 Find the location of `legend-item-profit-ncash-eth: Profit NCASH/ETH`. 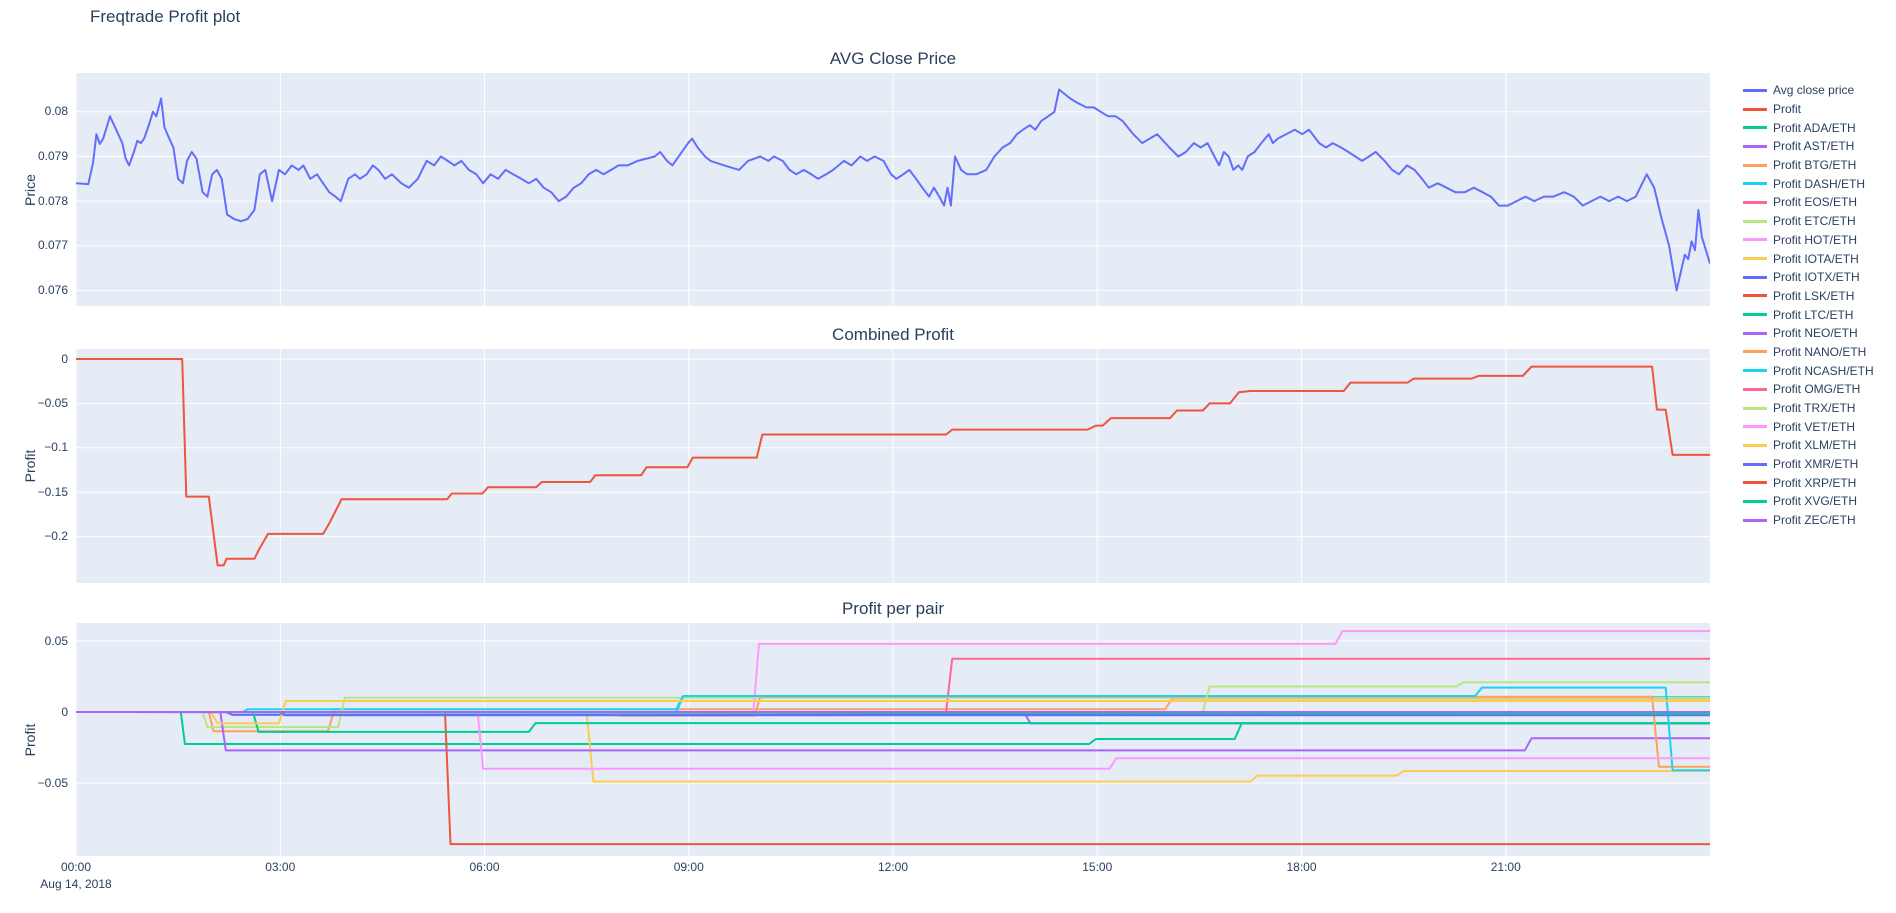

legend-item-profit-ncash-eth: Profit NCASH/ETH is located at coordinates (1808, 370).